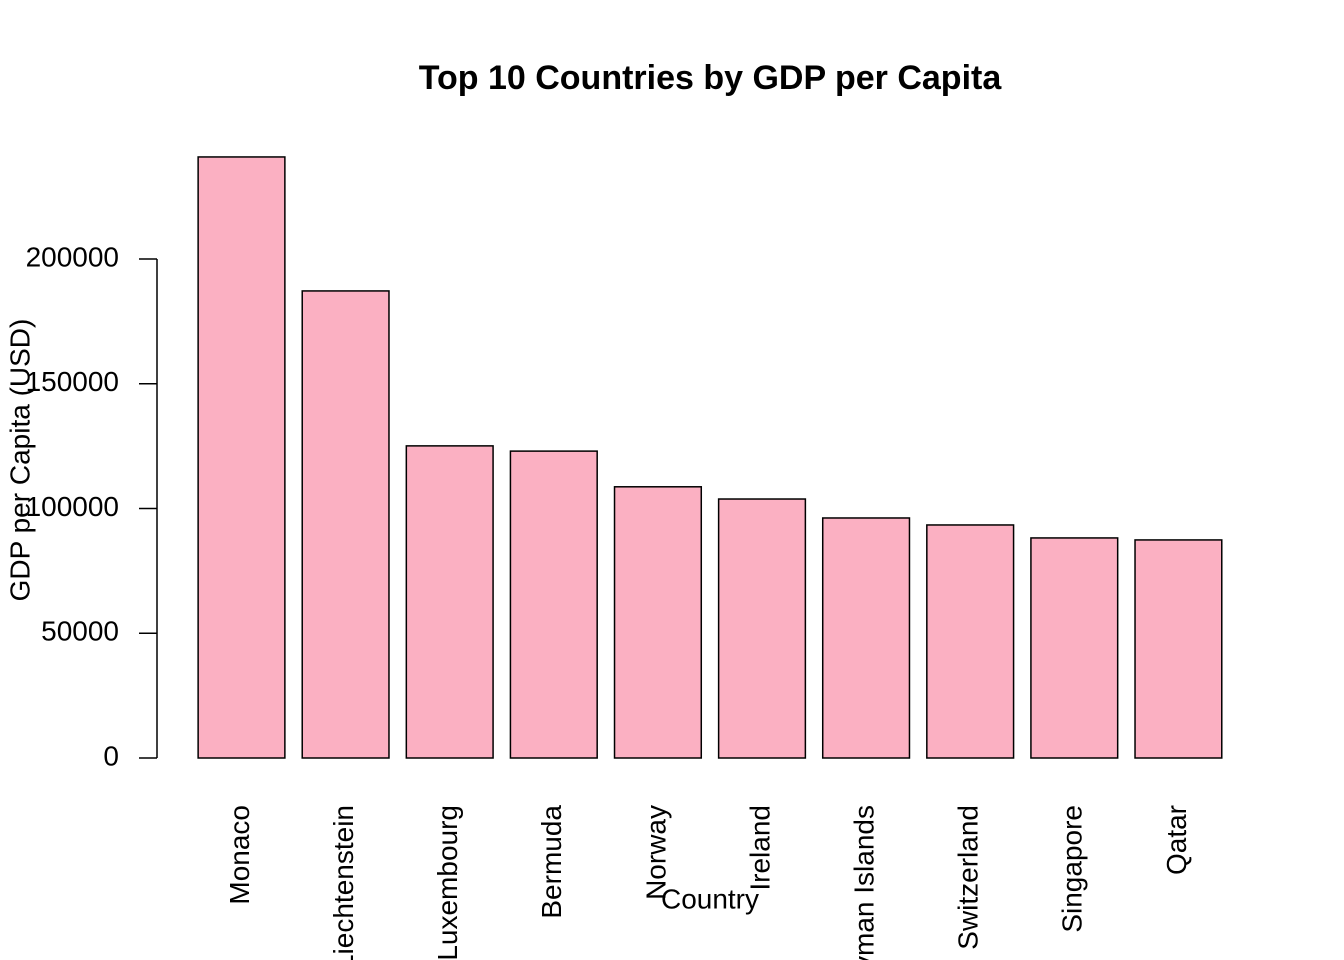 The width and height of the screenshot is (1344, 960). I want to click on y-tick-label: 50000, so click(80, 631).